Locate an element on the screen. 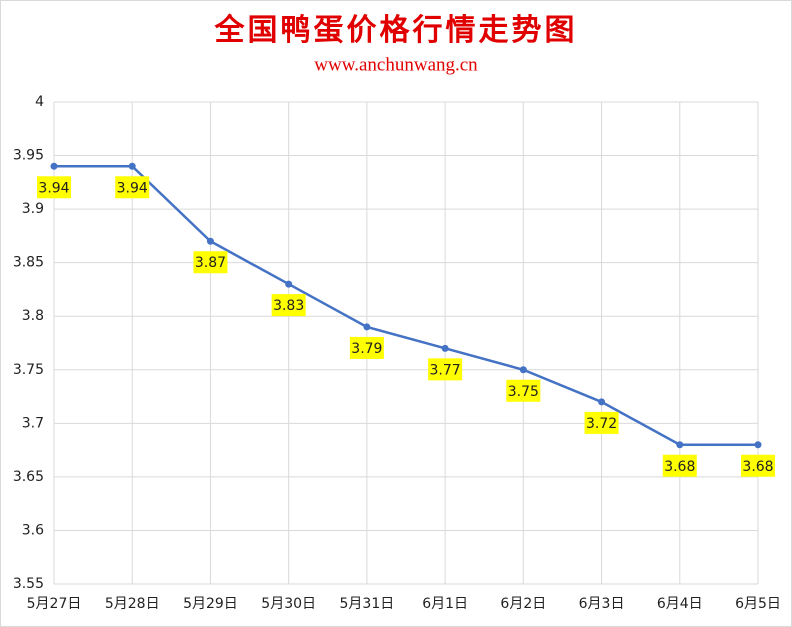 The image size is (792, 627). y-tick-label: 3.85 is located at coordinates (28, 263).